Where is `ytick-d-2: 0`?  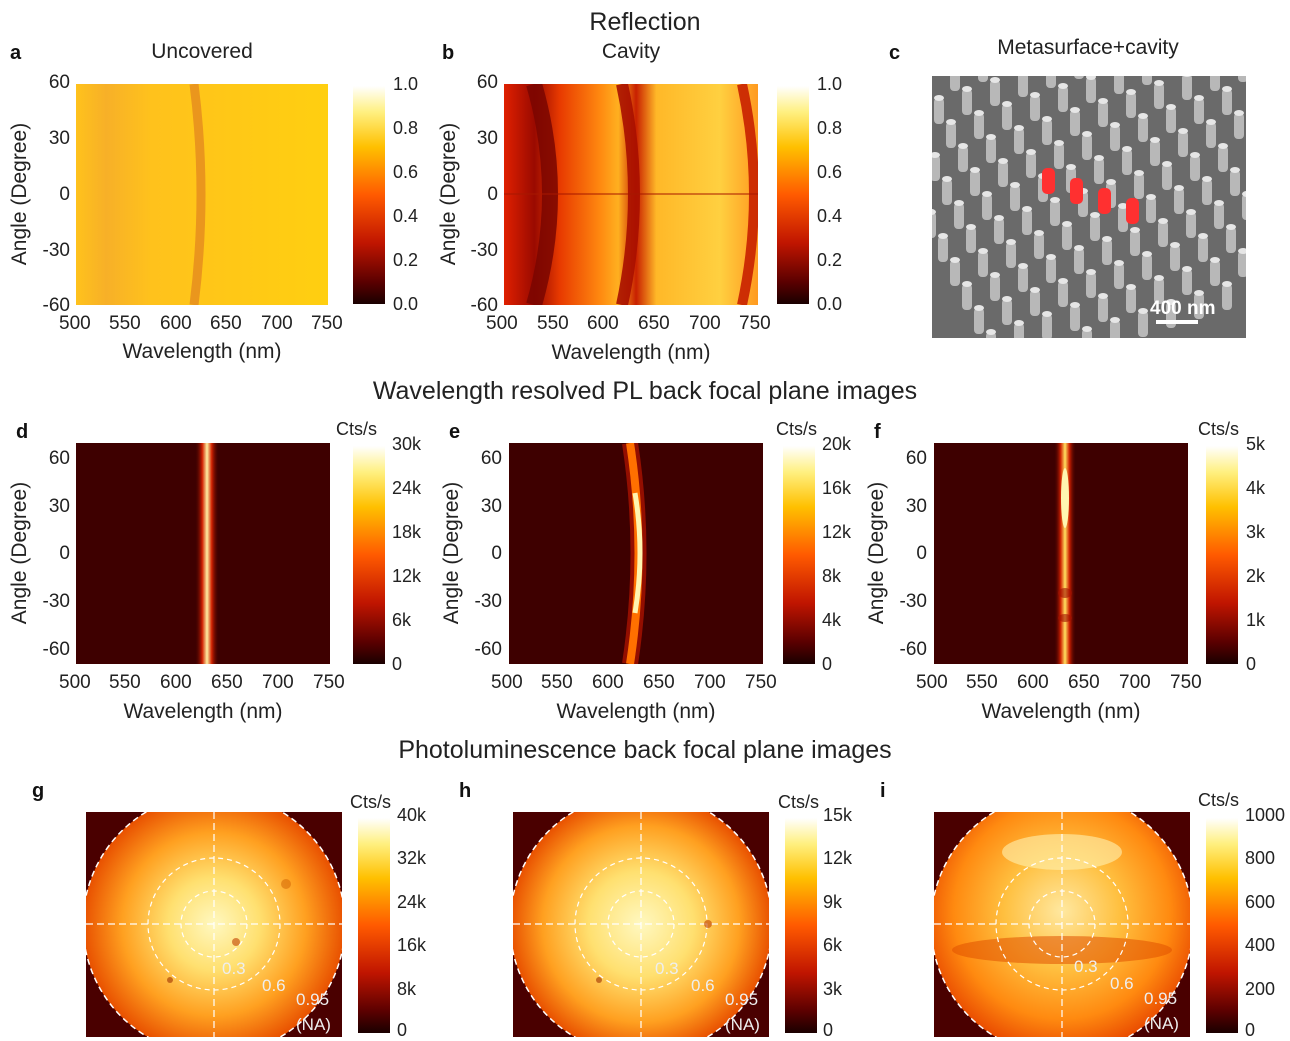 ytick-d-2: 0 is located at coordinates (64, 553).